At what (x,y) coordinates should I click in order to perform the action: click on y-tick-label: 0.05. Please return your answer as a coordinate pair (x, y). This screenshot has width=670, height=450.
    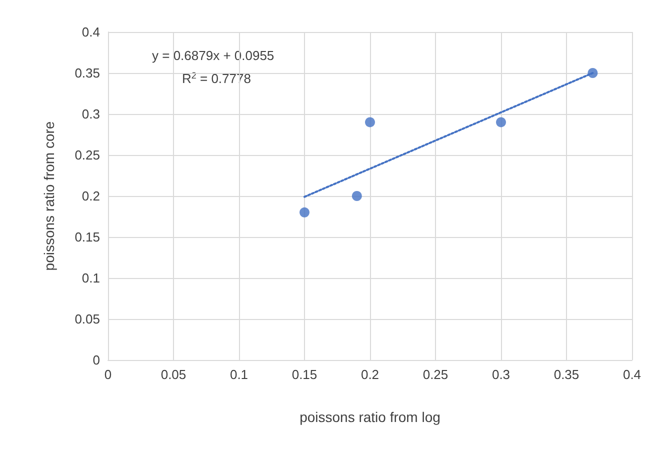
    Looking at the image, I should click on (87, 319).